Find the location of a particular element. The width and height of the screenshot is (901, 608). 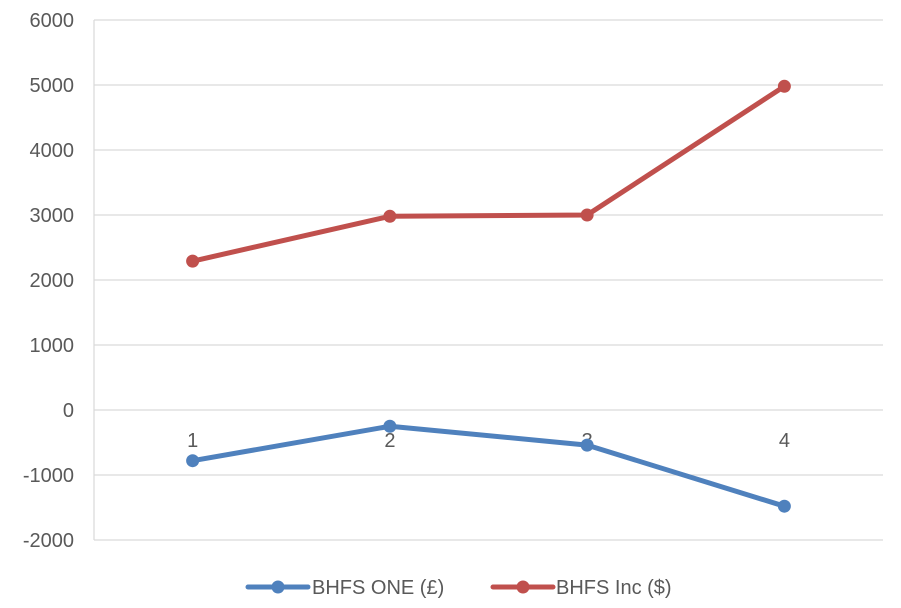

y-tick-label: 1000 is located at coordinates (52, 346).